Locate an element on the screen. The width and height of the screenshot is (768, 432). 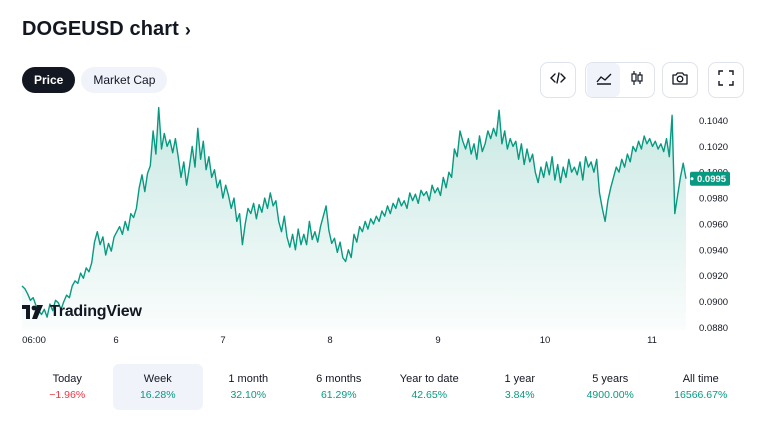
y-tick-label: 0.0920 is located at coordinates (713, 276).